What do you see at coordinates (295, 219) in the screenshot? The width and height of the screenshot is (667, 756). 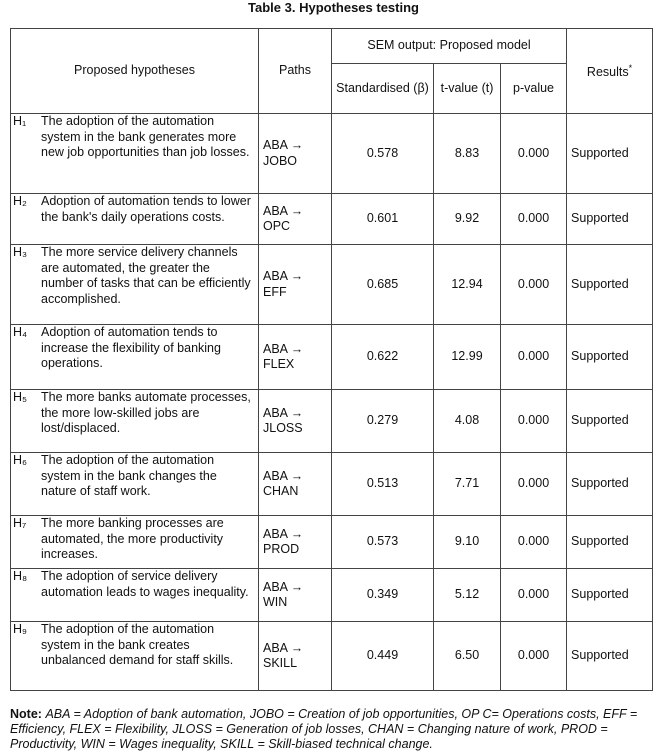 I see `path-cell: ABA → OPC` at bounding box center [295, 219].